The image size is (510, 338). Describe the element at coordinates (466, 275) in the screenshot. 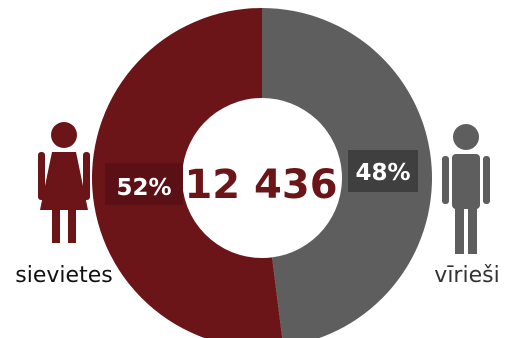

I see `male-category-label: vīrieši` at that location.